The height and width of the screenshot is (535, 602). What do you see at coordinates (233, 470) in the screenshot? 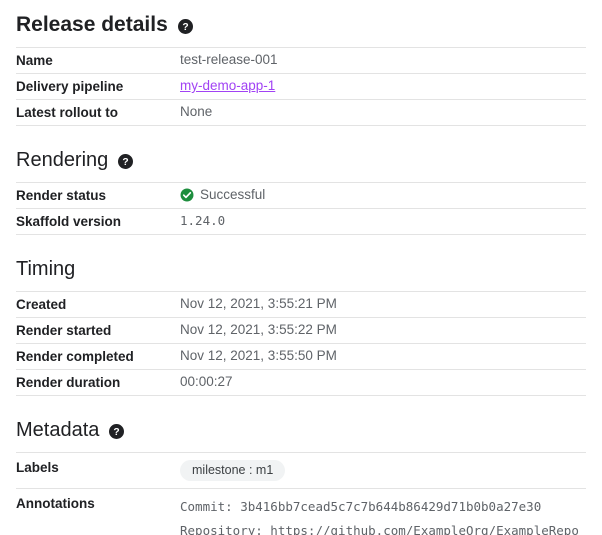
I see `label-chip: milestone : m1` at bounding box center [233, 470].